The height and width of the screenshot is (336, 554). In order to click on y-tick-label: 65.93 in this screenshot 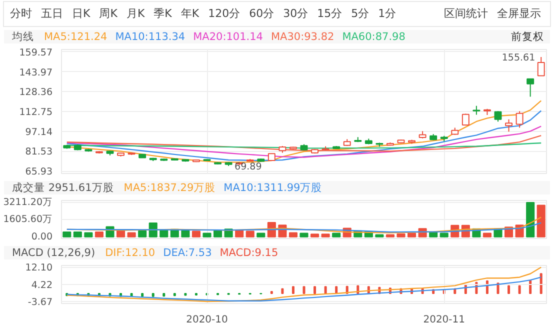, I will do `click(39, 172)`.